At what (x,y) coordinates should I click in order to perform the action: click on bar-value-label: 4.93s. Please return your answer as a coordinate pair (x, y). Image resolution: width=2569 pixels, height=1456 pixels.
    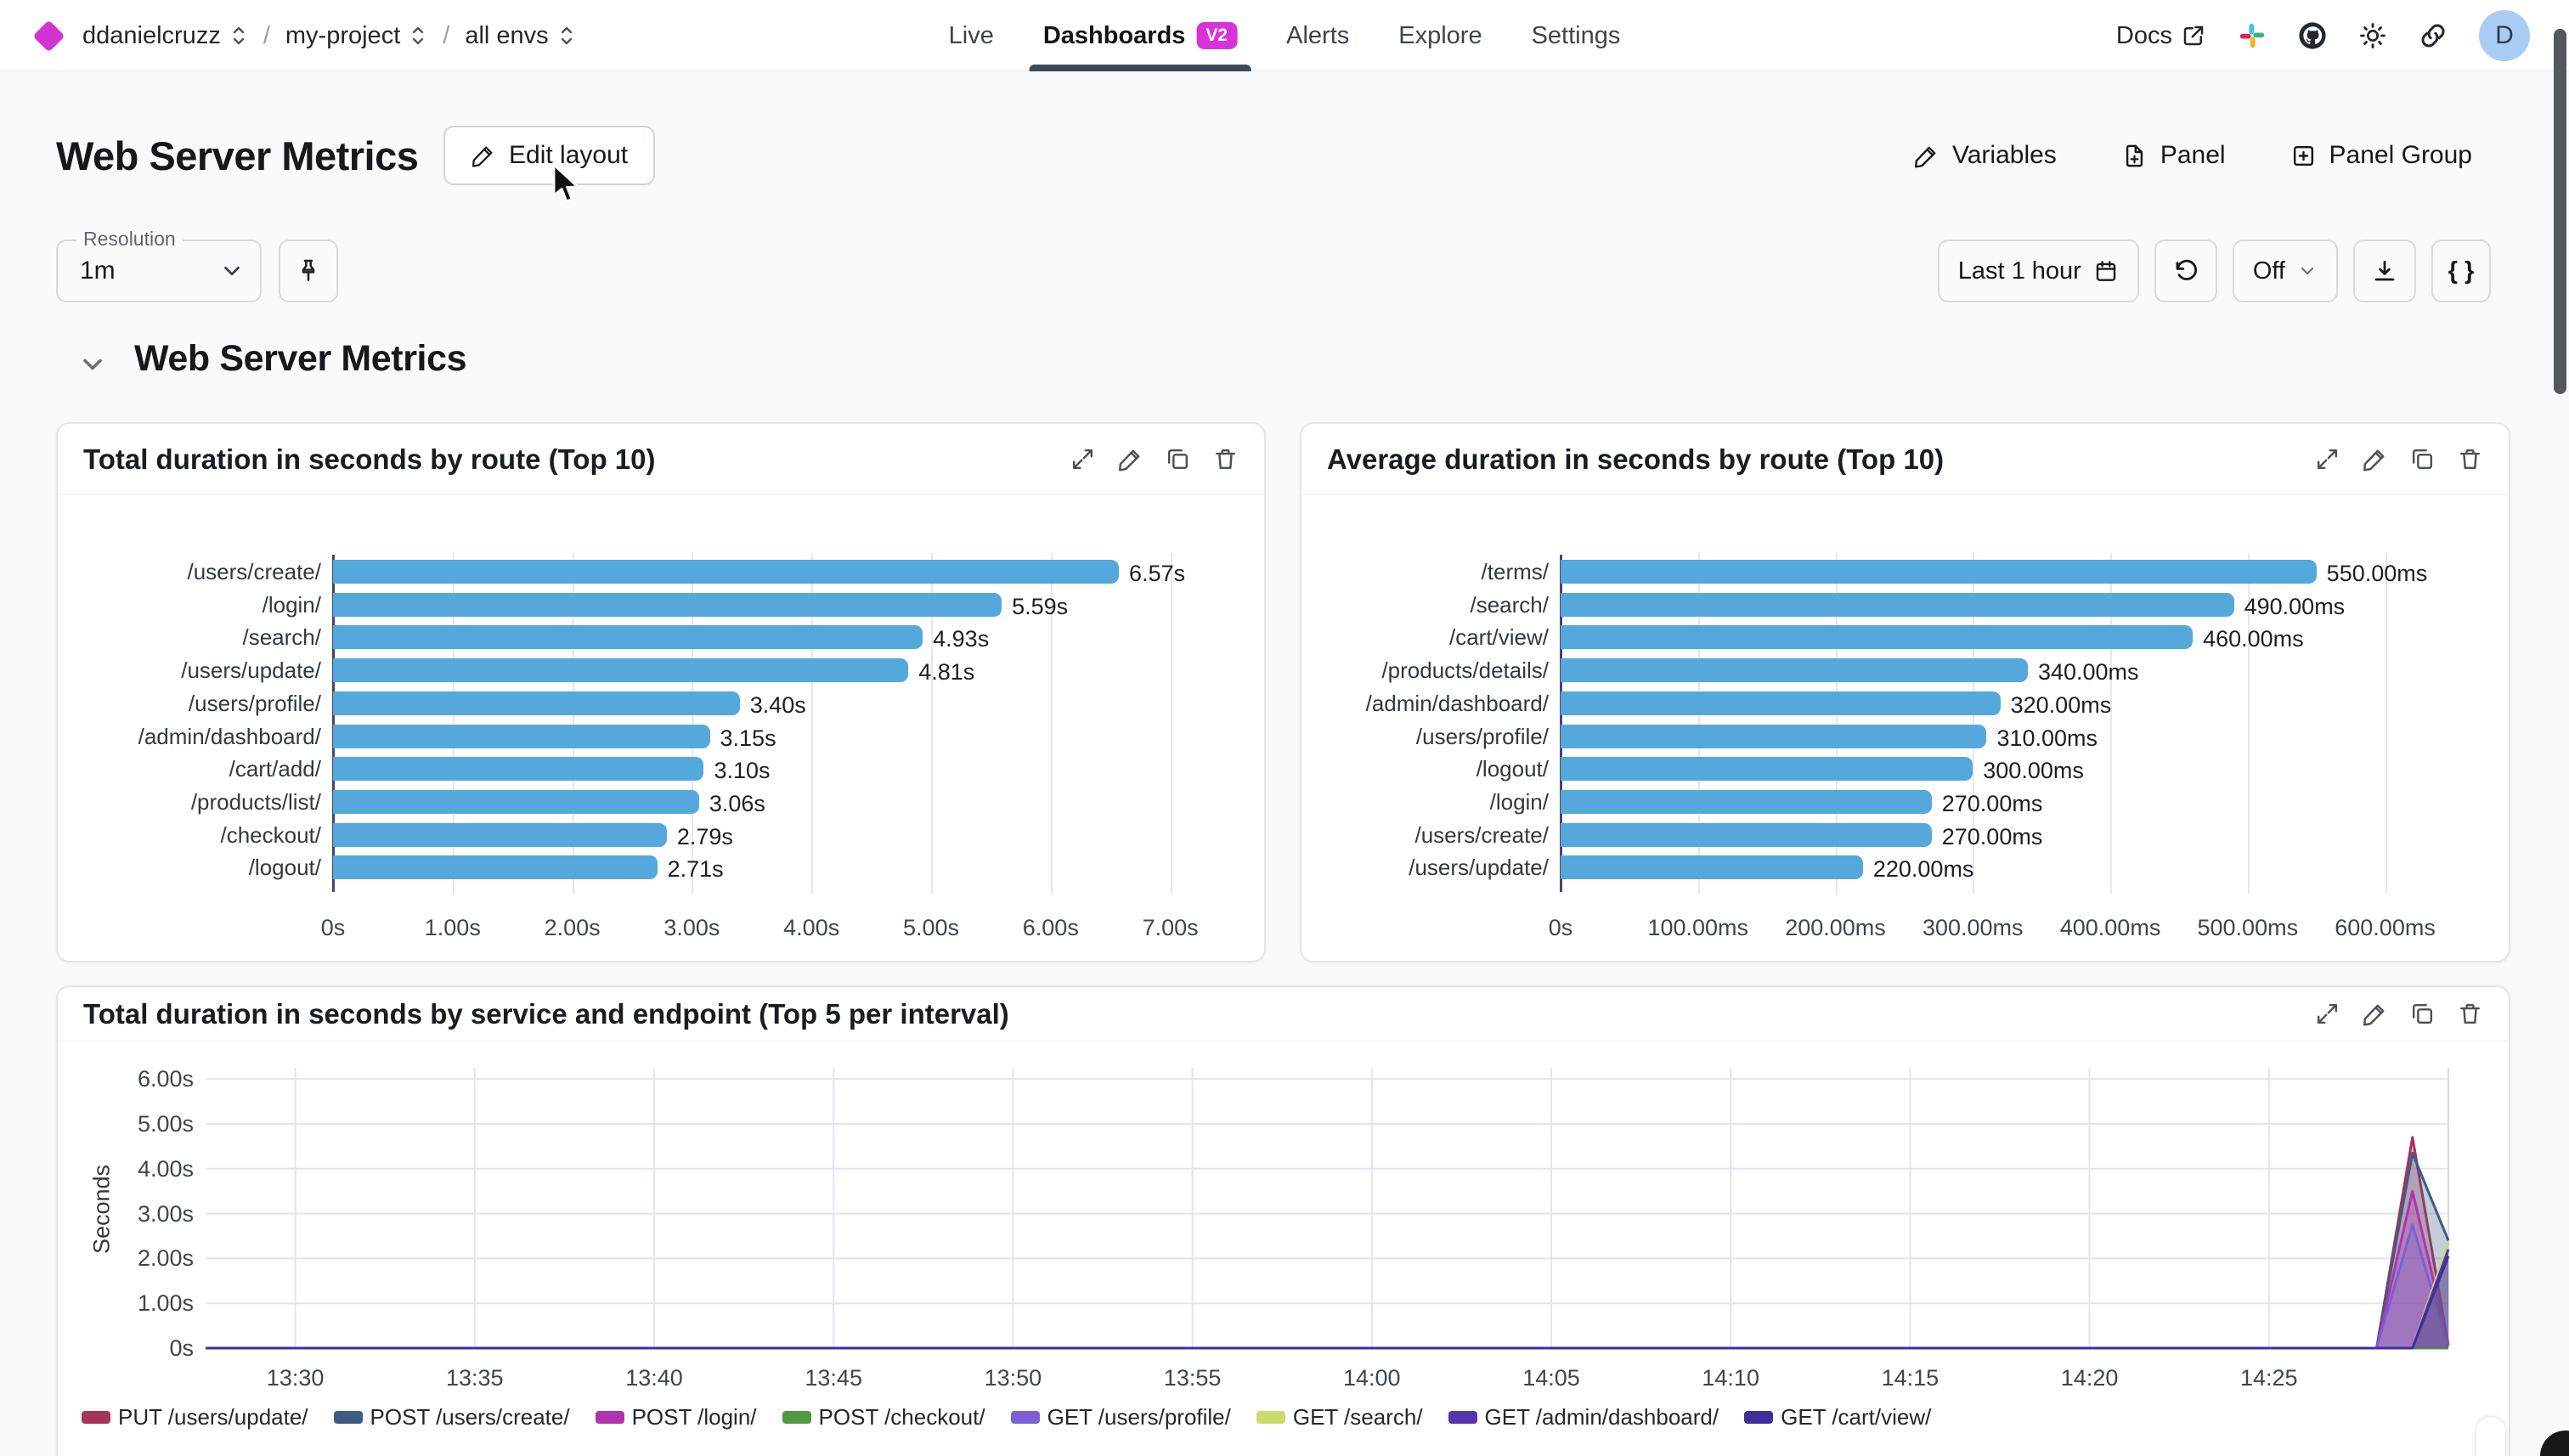
    Looking at the image, I should click on (962, 639).